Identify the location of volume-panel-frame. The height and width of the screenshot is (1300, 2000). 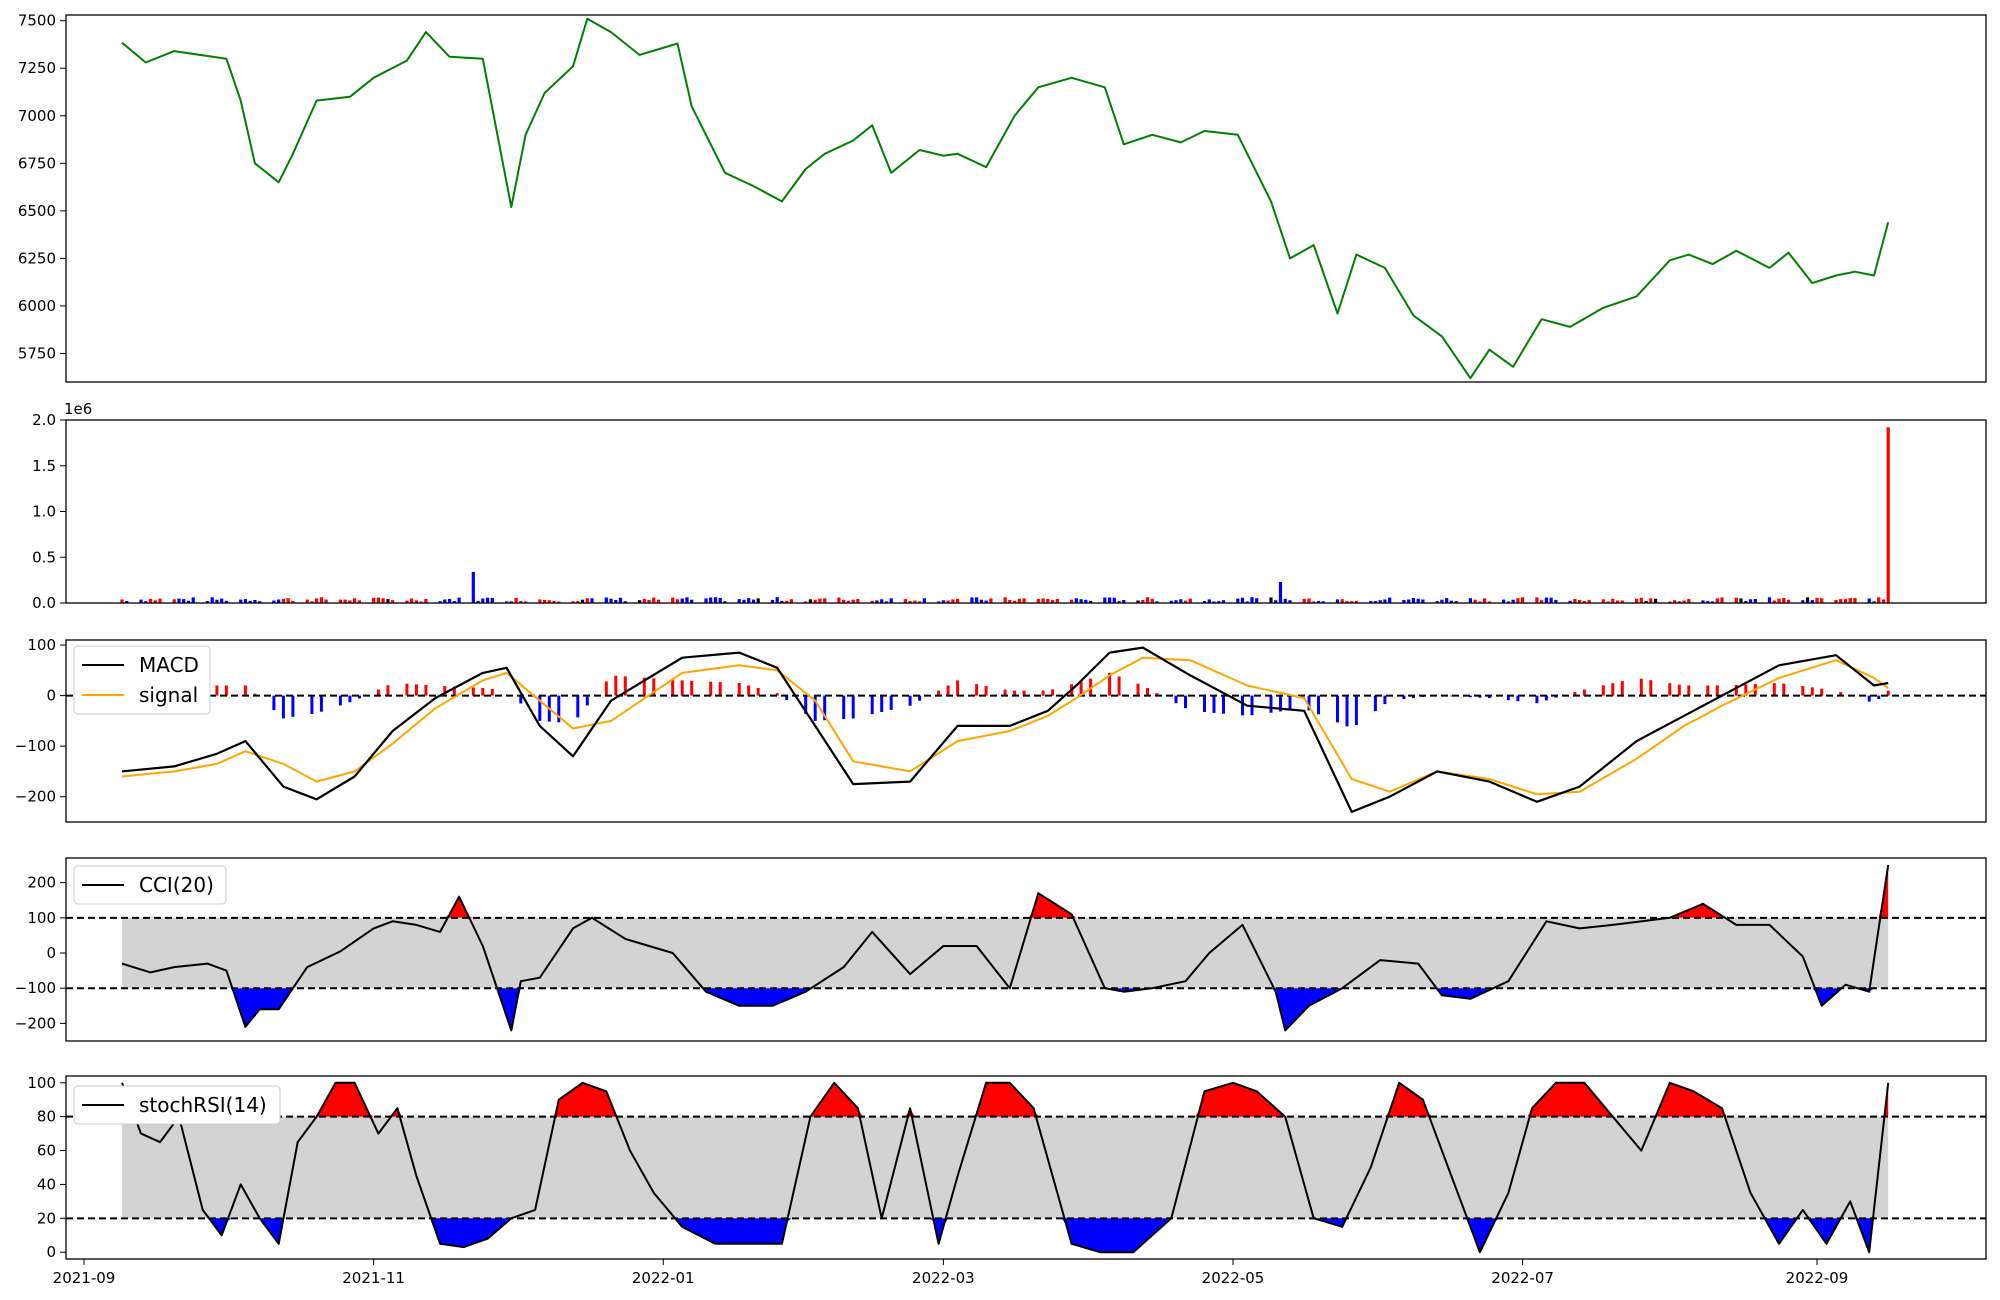
(1026, 511).